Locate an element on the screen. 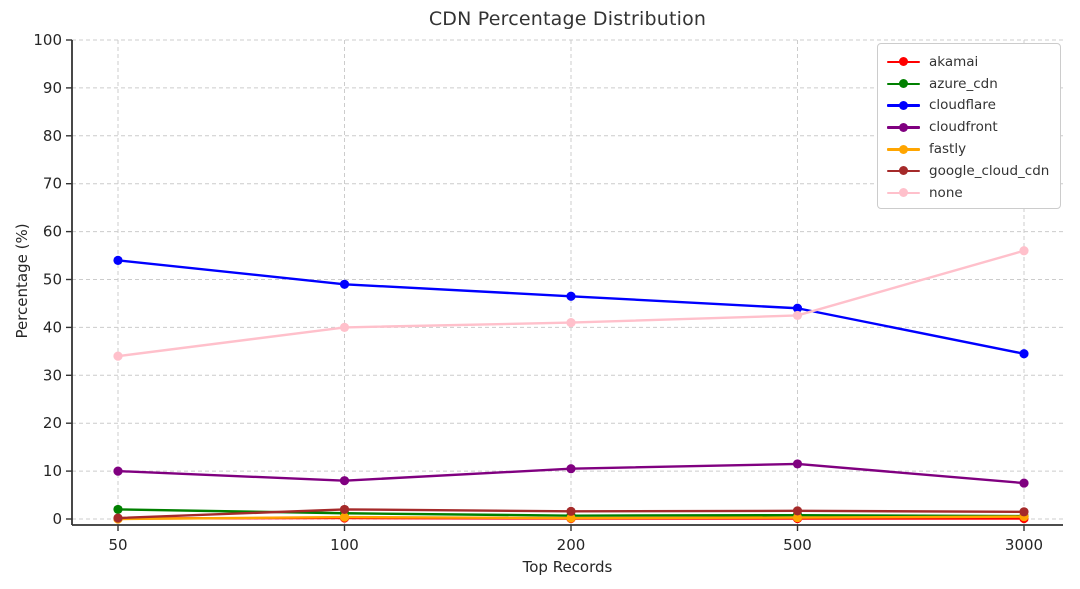 This screenshot has width=1080, height=589. chart-title: CDN Percentage Distribution is located at coordinates (567, 19).